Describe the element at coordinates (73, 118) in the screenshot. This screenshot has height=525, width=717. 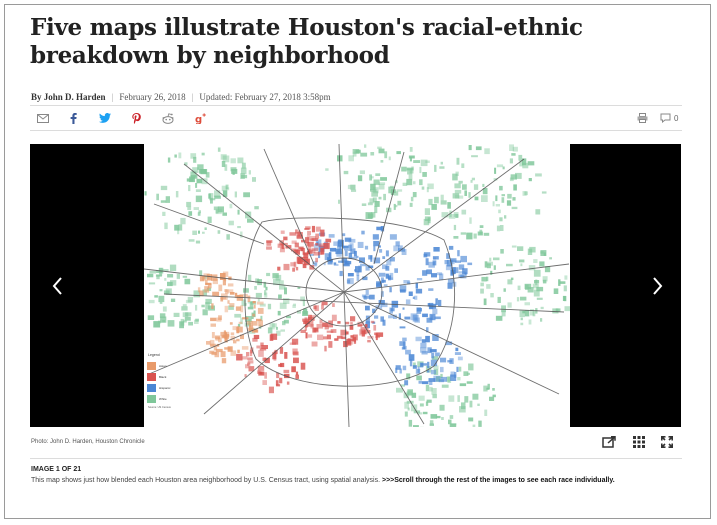
I see `facebook-icon` at that location.